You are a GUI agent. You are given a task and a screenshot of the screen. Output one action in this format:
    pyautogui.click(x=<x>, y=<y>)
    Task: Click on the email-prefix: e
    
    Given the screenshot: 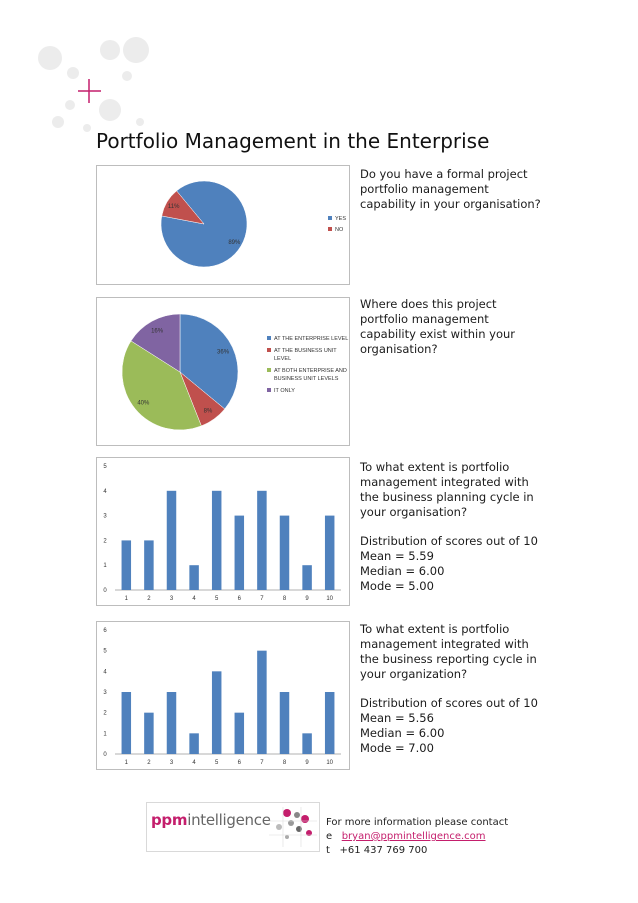 What is the action you would take?
    pyautogui.click(x=329, y=836)
    